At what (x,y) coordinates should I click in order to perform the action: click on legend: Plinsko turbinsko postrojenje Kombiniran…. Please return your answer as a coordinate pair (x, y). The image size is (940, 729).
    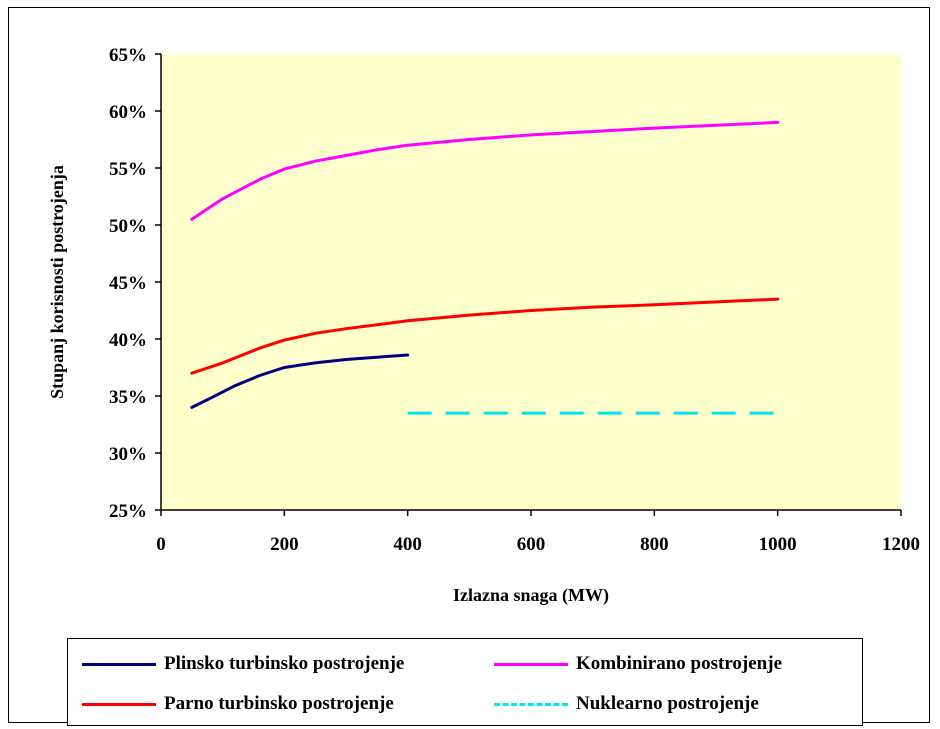
    Looking at the image, I should click on (465, 682).